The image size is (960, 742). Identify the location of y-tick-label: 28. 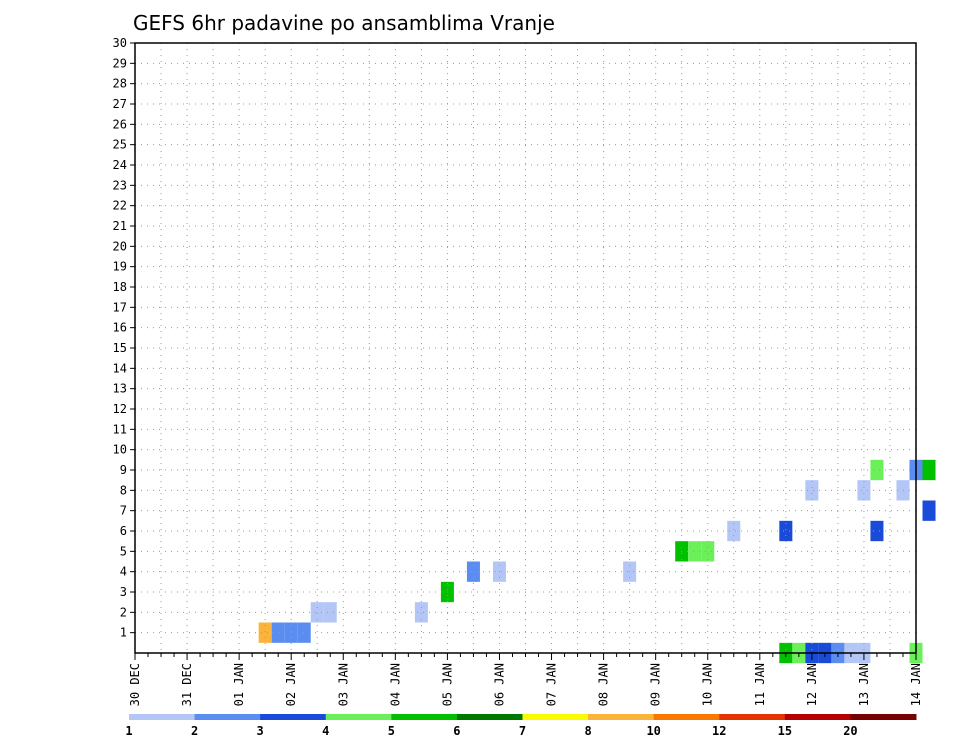
(120, 84).